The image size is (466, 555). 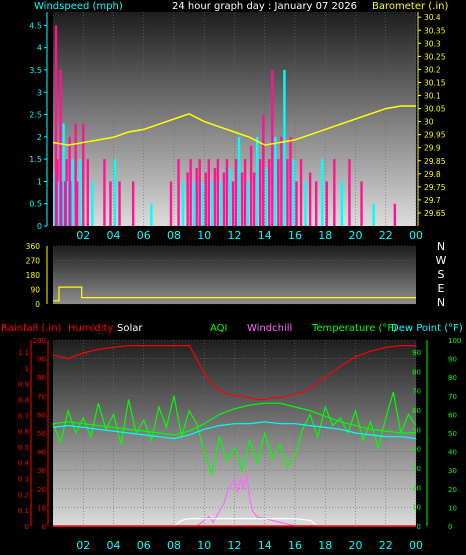 What do you see at coordinates (452, 508) in the screenshot?
I see `dewpoint-tick-label: 10` at bounding box center [452, 508].